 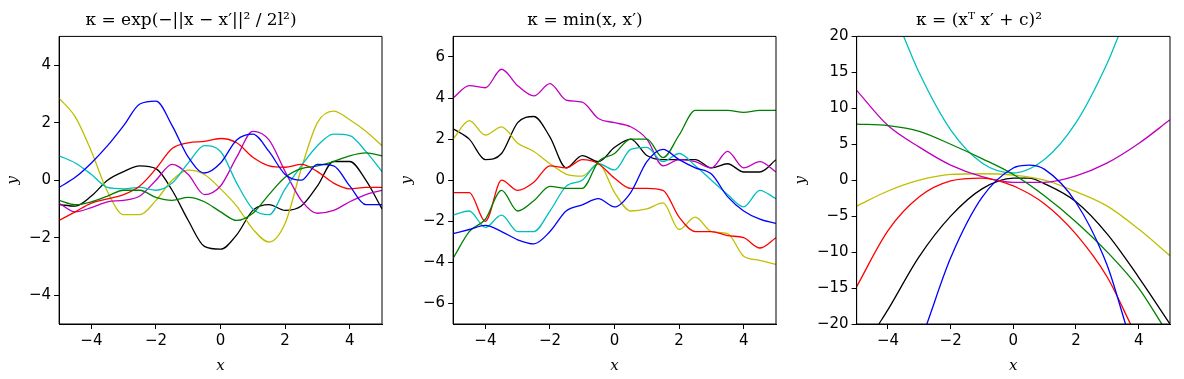 I want to click on y-tick-label: −20, so click(x=833, y=322).